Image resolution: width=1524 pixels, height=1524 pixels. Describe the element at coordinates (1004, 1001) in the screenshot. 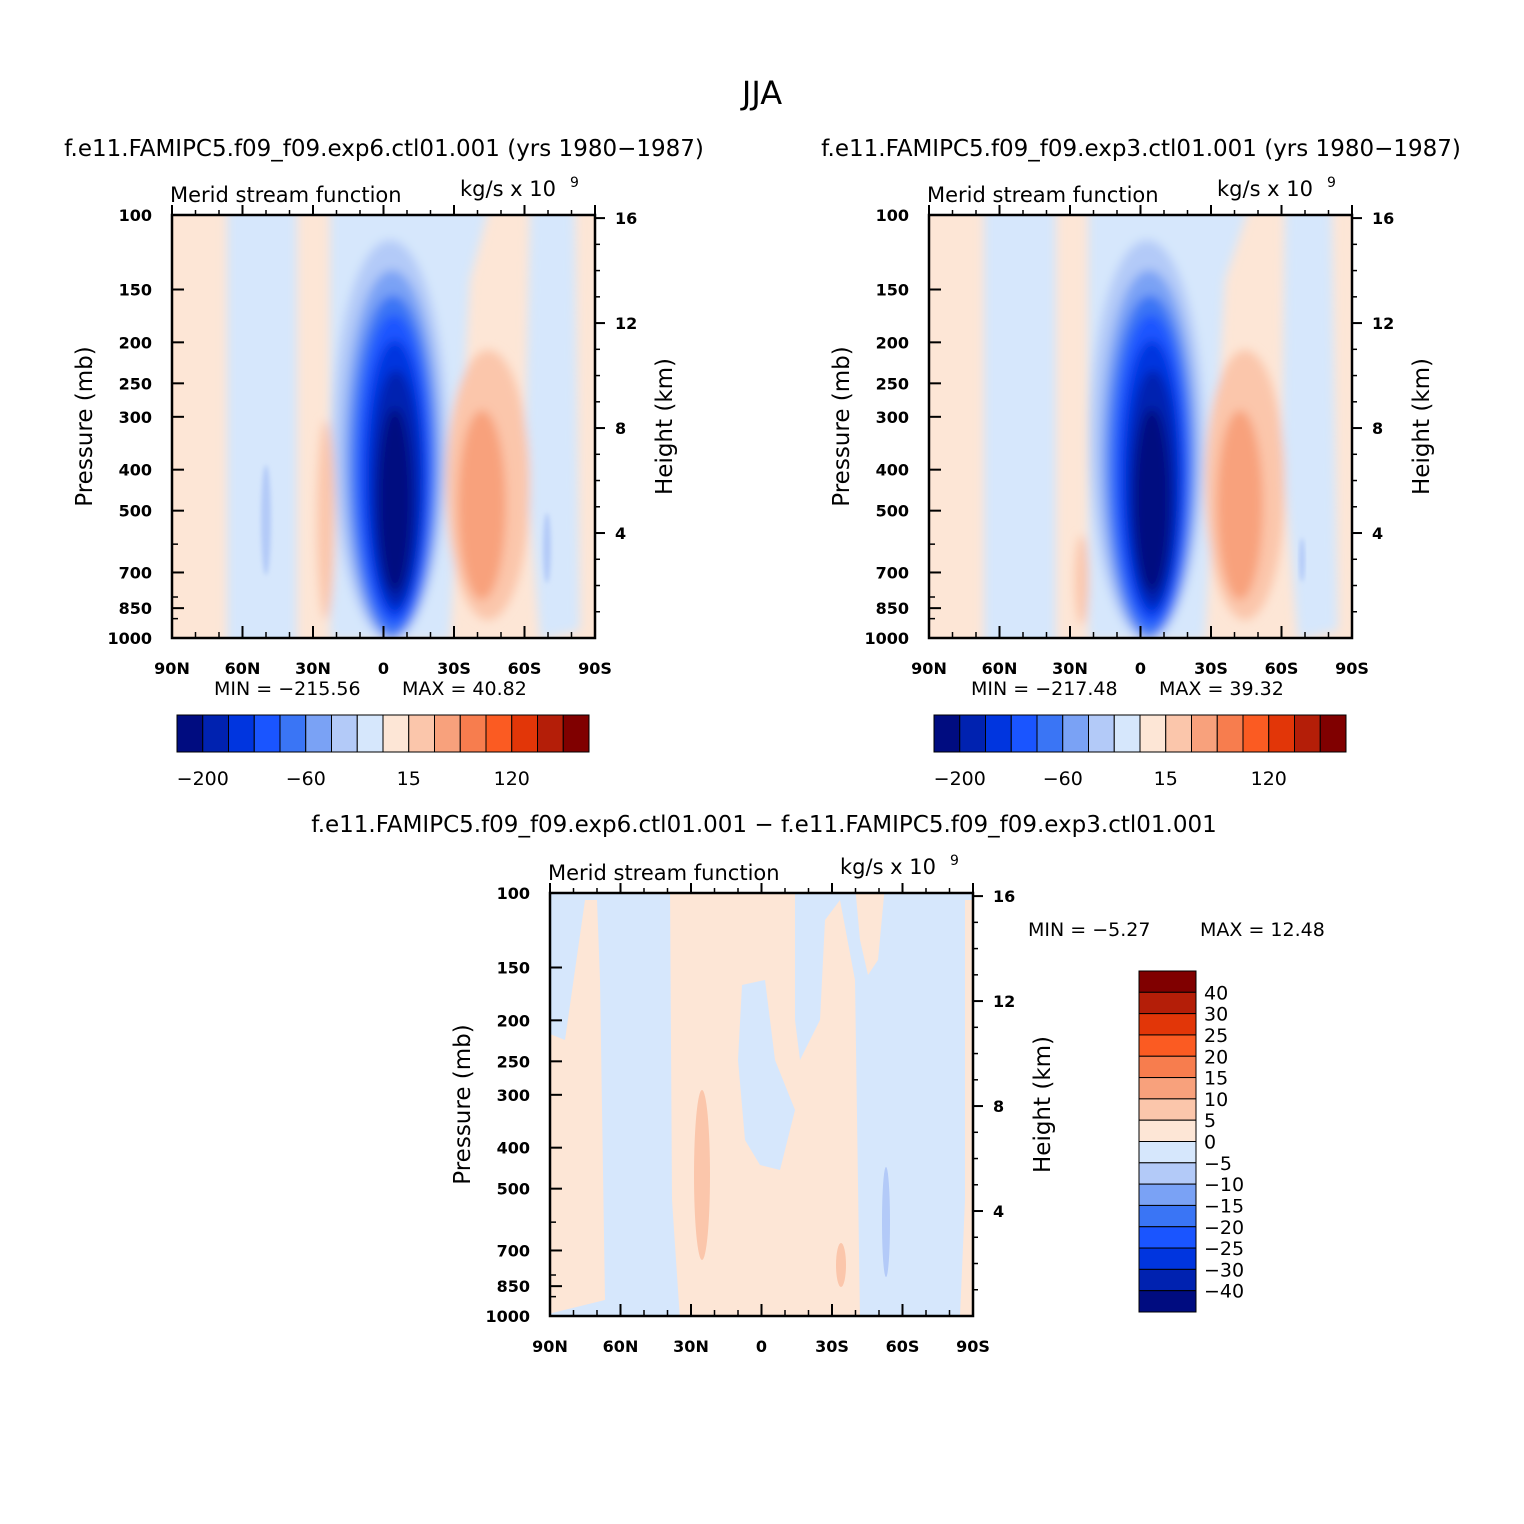

I see `y2-tick-label: 12` at that location.